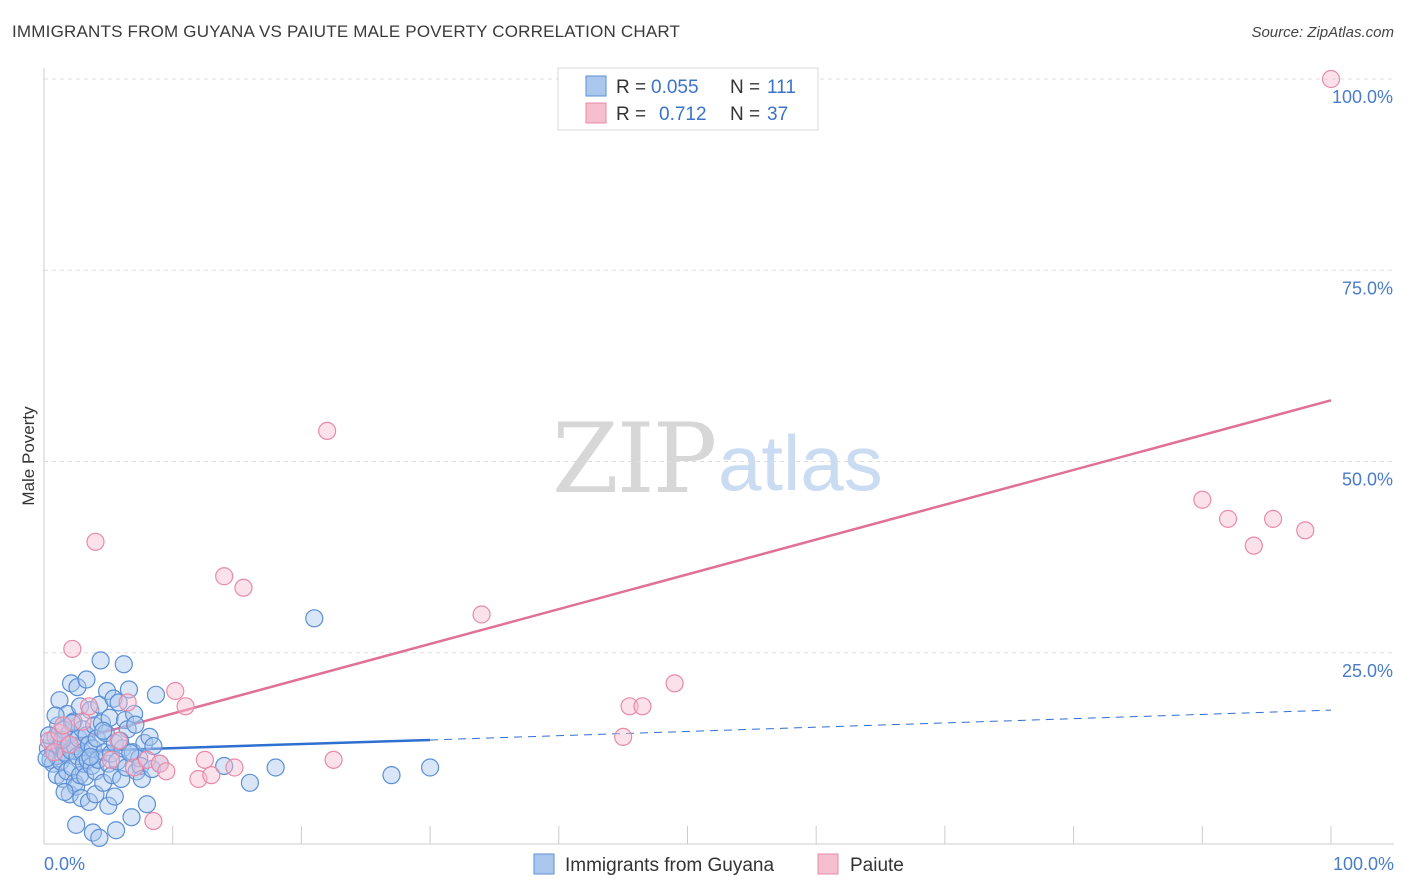 Image resolution: width=1406 pixels, height=892 pixels. I want to click on y-tick-label-0: 25.0%, so click(1367, 671).